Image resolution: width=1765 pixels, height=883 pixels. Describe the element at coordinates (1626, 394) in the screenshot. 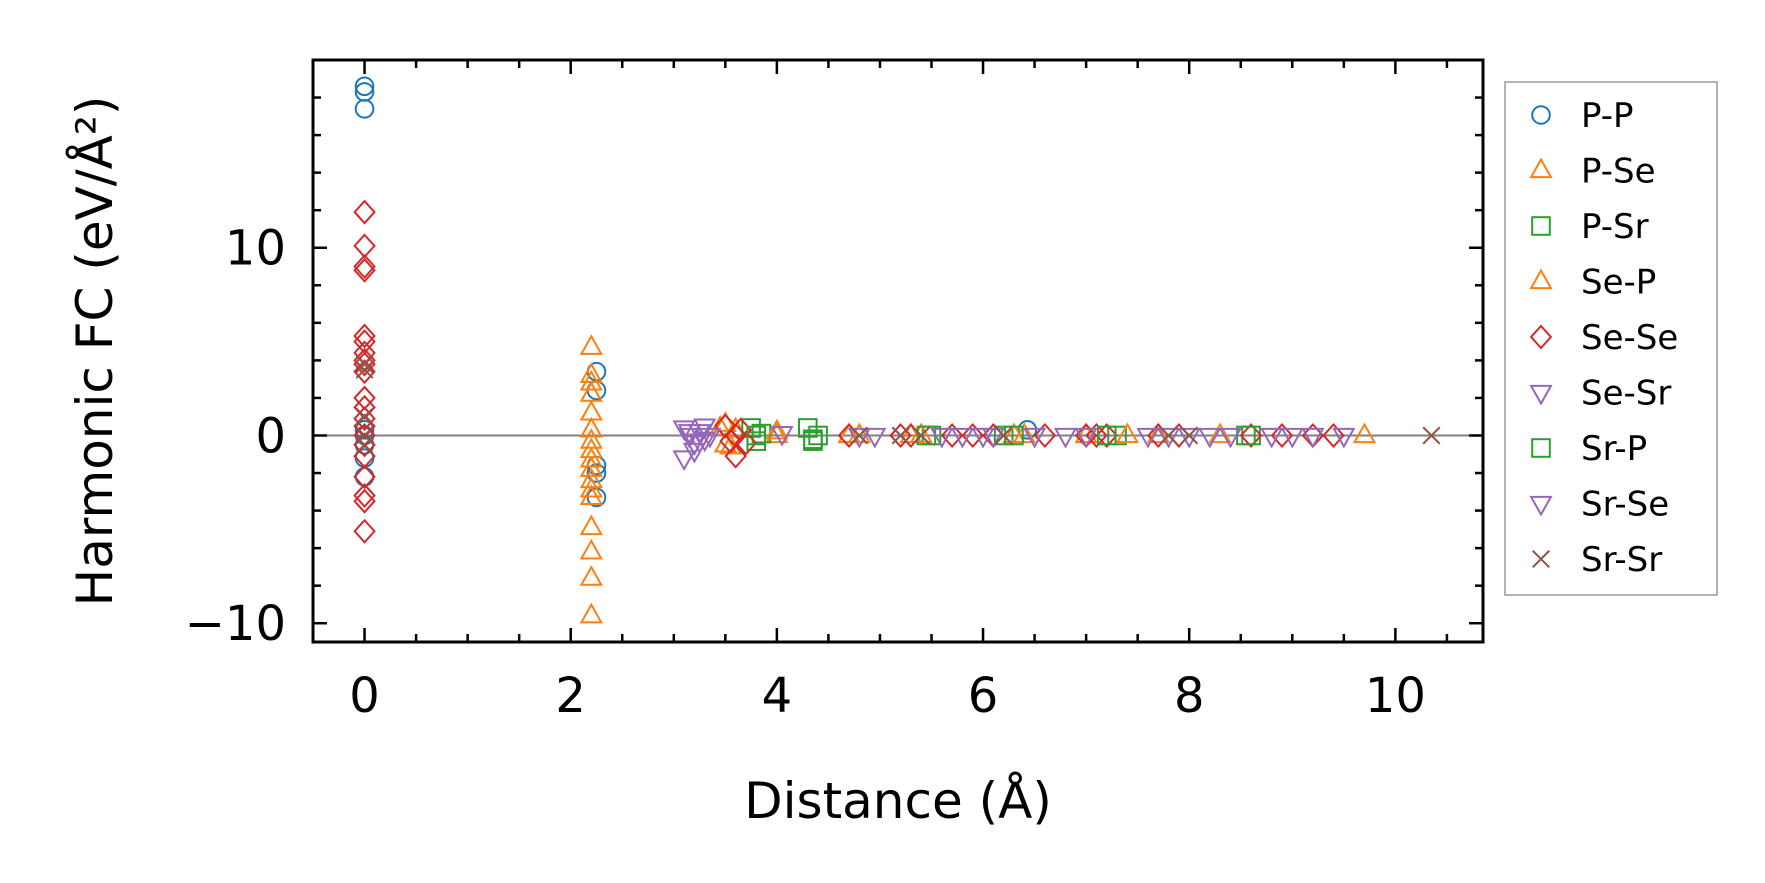

I see `legend-label: Se-Sr` at that location.